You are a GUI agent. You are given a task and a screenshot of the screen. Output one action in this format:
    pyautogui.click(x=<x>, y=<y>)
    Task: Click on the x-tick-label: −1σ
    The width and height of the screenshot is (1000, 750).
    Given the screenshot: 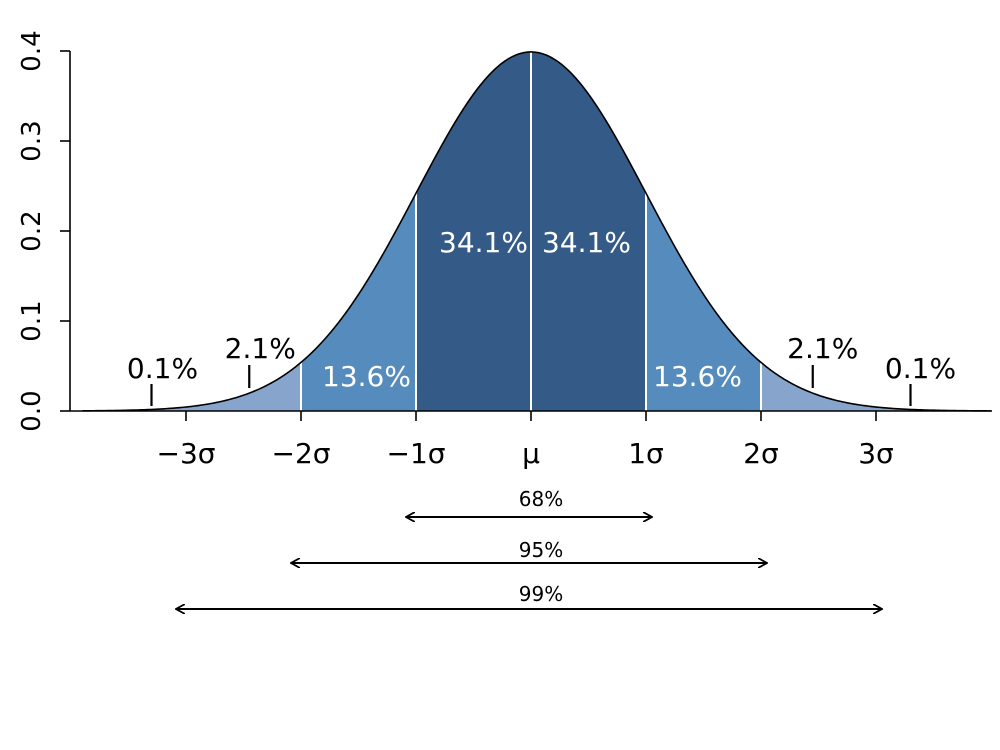 What is the action you would take?
    pyautogui.click(x=415, y=453)
    